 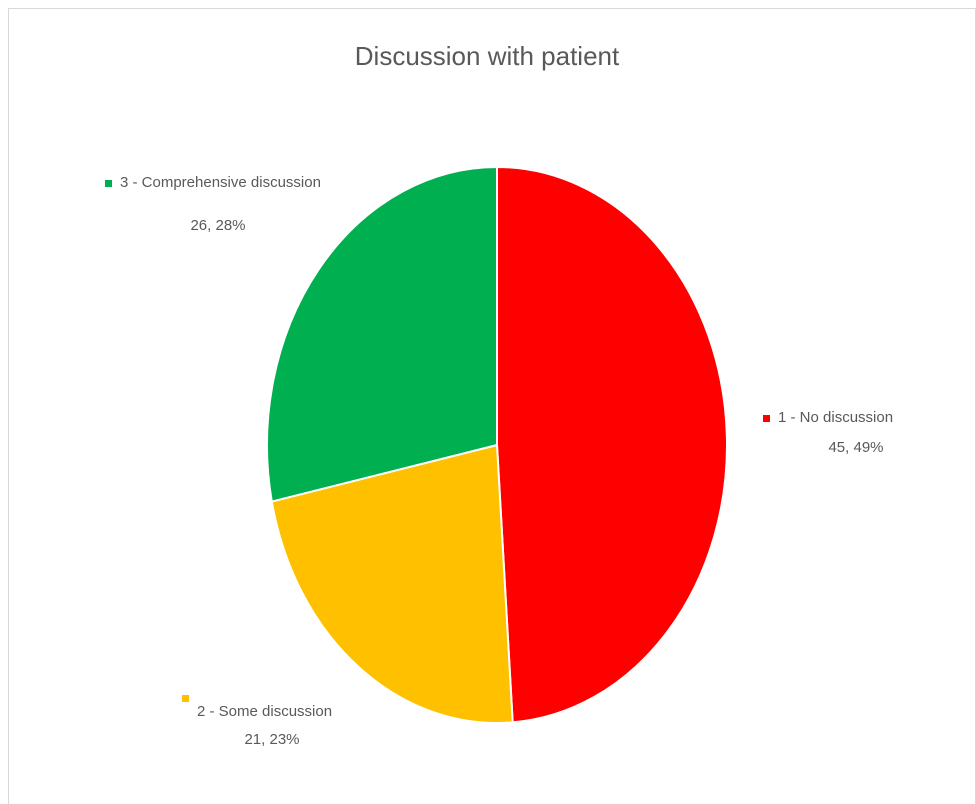 I want to click on data-label: 26, 28%, so click(x=217, y=225).